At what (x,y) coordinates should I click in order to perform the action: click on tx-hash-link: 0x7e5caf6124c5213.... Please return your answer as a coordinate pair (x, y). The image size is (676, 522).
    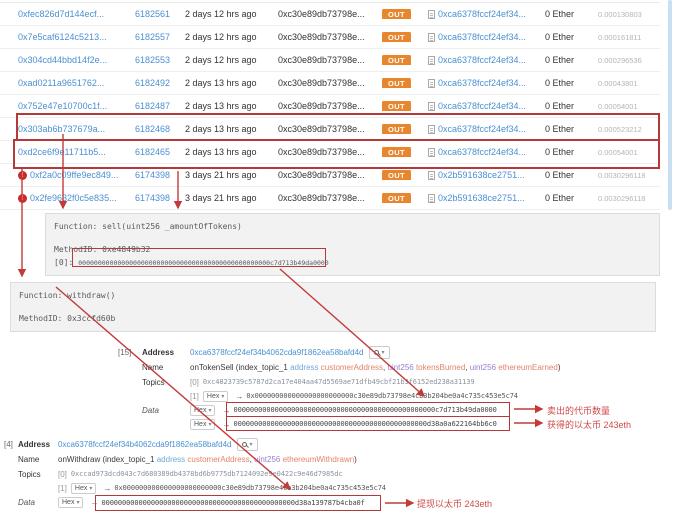
    Looking at the image, I should click on (62, 37).